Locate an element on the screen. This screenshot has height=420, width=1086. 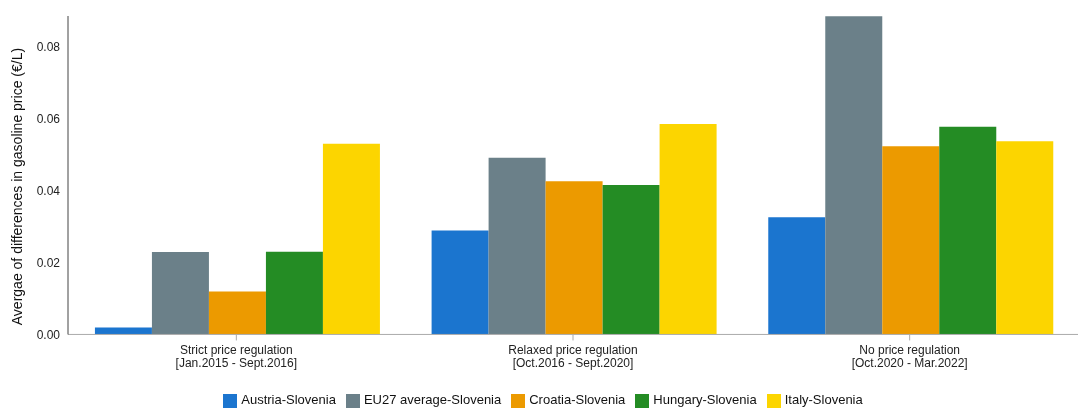
legend-label: Austria-Slovenia is located at coordinates (288, 400).